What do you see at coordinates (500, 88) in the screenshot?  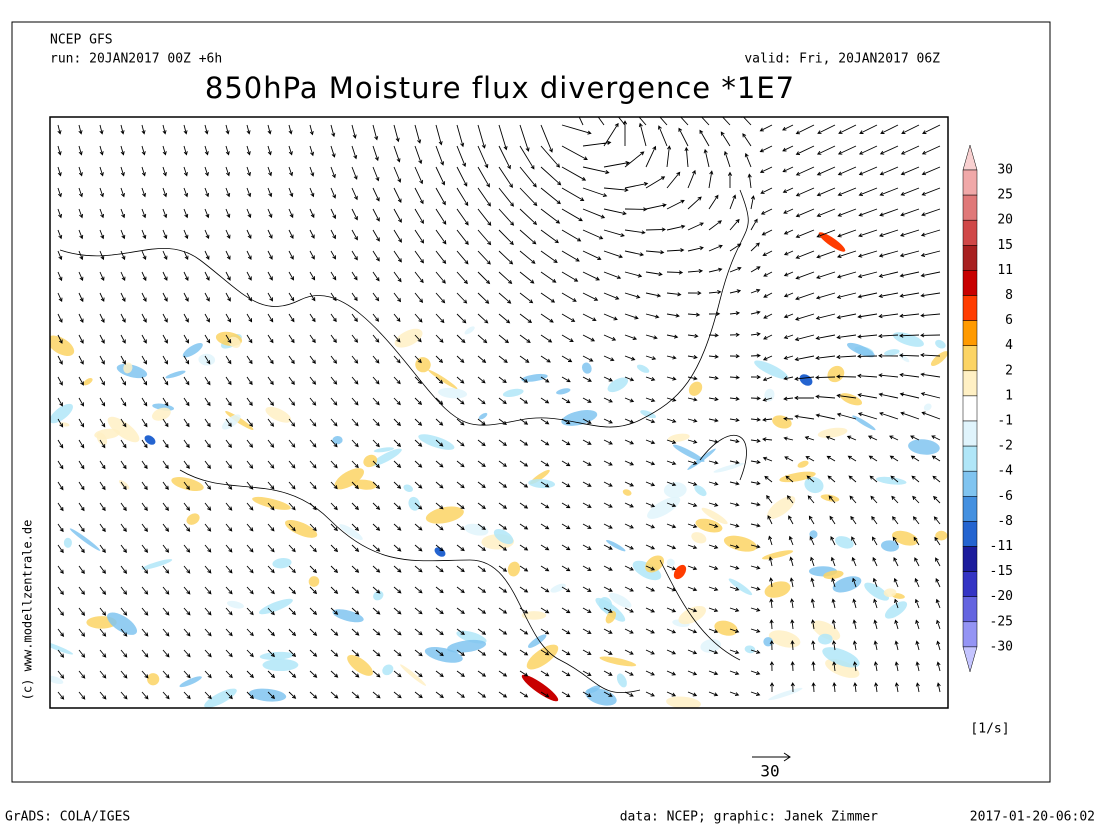 I see `map-title: 850hPa Moisture flux divergence *1E7` at bounding box center [500, 88].